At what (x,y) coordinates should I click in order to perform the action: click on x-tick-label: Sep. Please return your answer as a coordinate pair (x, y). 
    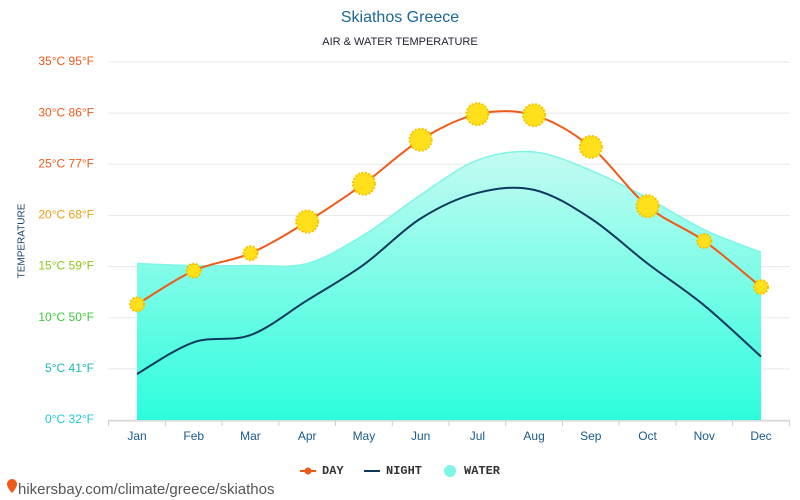
    Looking at the image, I should click on (591, 436).